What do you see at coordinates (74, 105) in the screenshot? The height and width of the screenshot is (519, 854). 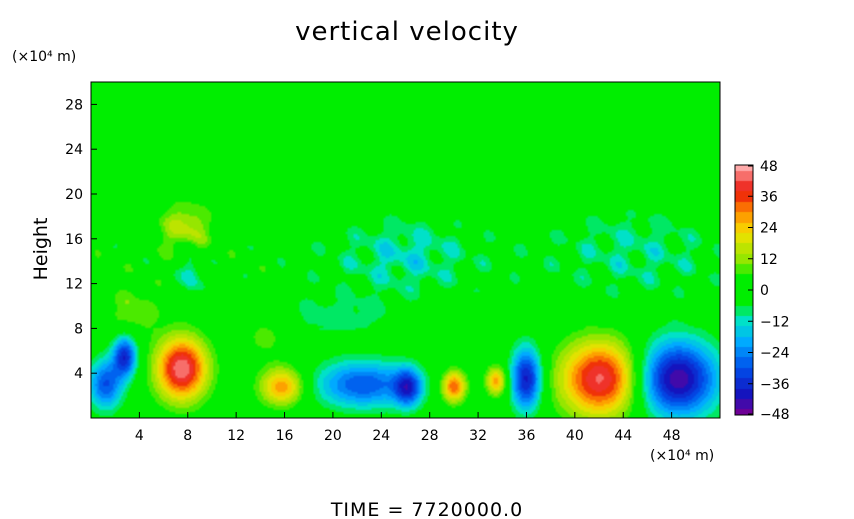 I see `y-tick-label: 28` at bounding box center [74, 105].